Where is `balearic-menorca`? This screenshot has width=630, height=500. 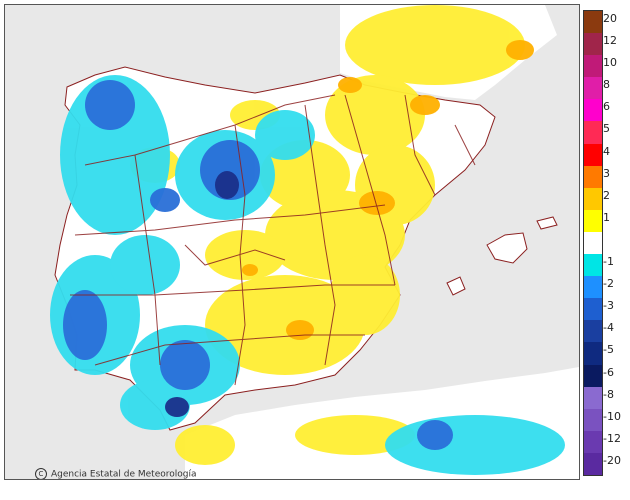
balearic-menorca is located at coordinates (547, 223).